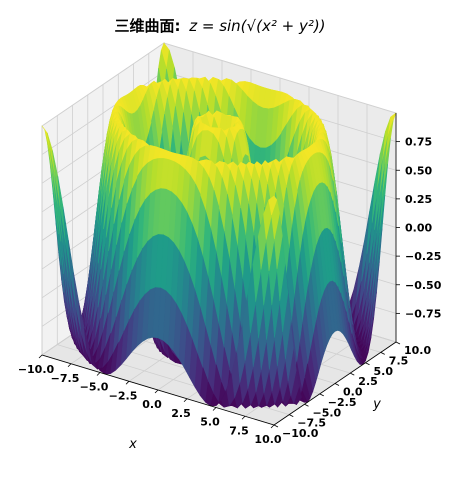 The width and height of the screenshot is (458, 479). I want to click on z-tick-label: −0.25, so click(423, 256).